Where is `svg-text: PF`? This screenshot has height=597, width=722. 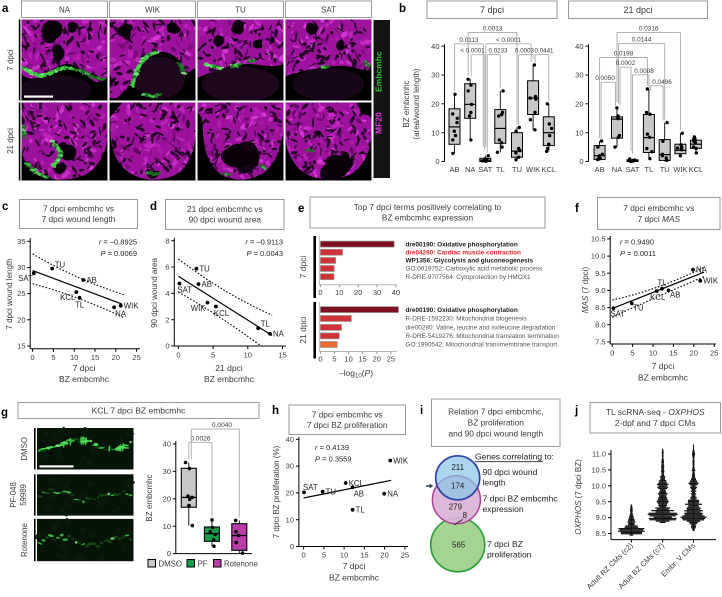 svg-text: PF is located at coordinates (203, 563).